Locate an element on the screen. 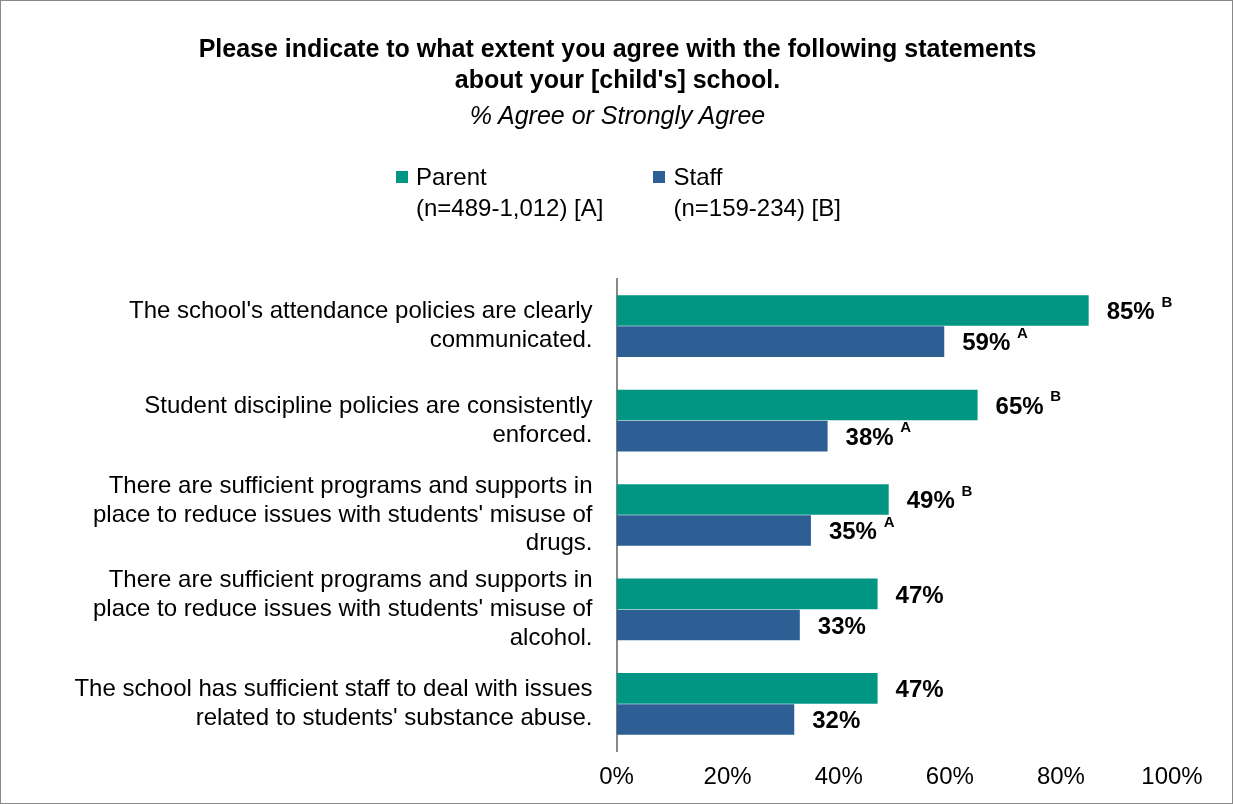 This screenshot has width=1233, height=804. data-label: 33% is located at coordinates (841, 625).